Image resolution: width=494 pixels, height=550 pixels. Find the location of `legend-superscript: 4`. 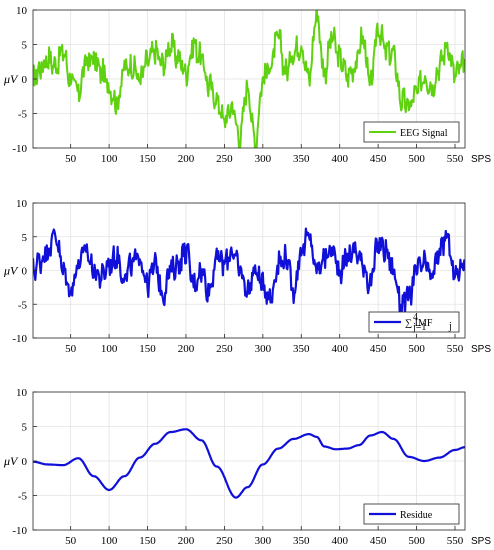

legend-superscript: 4 is located at coordinates (415, 317).